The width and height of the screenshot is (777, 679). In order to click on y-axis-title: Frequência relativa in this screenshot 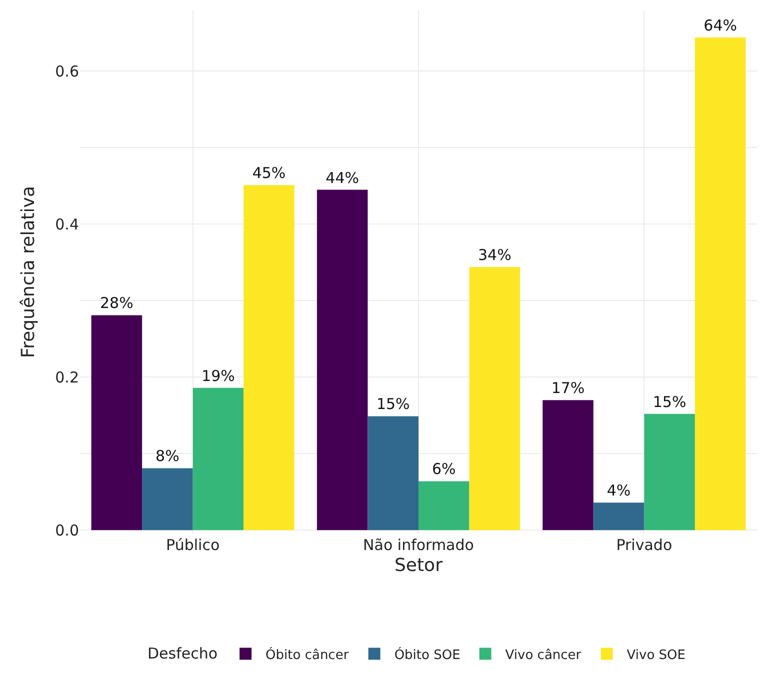, I will do `click(28, 272)`.